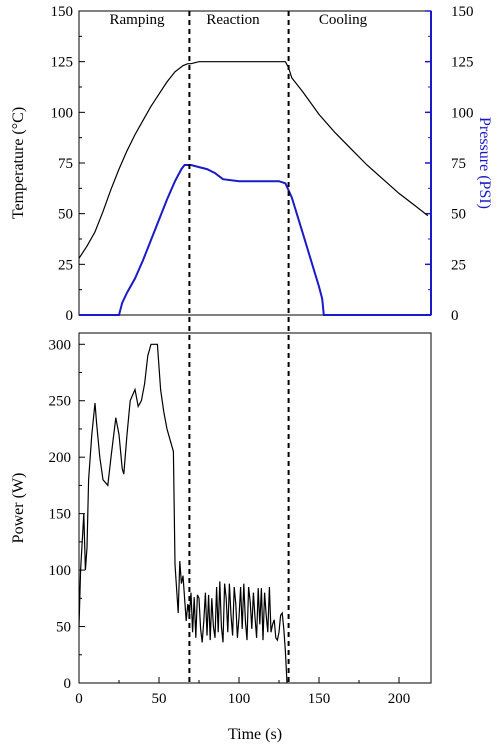 This screenshot has height=752, width=497. What do you see at coordinates (319, 699) in the screenshot?
I see `time-tick-label-150: 150` at bounding box center [319, 699].